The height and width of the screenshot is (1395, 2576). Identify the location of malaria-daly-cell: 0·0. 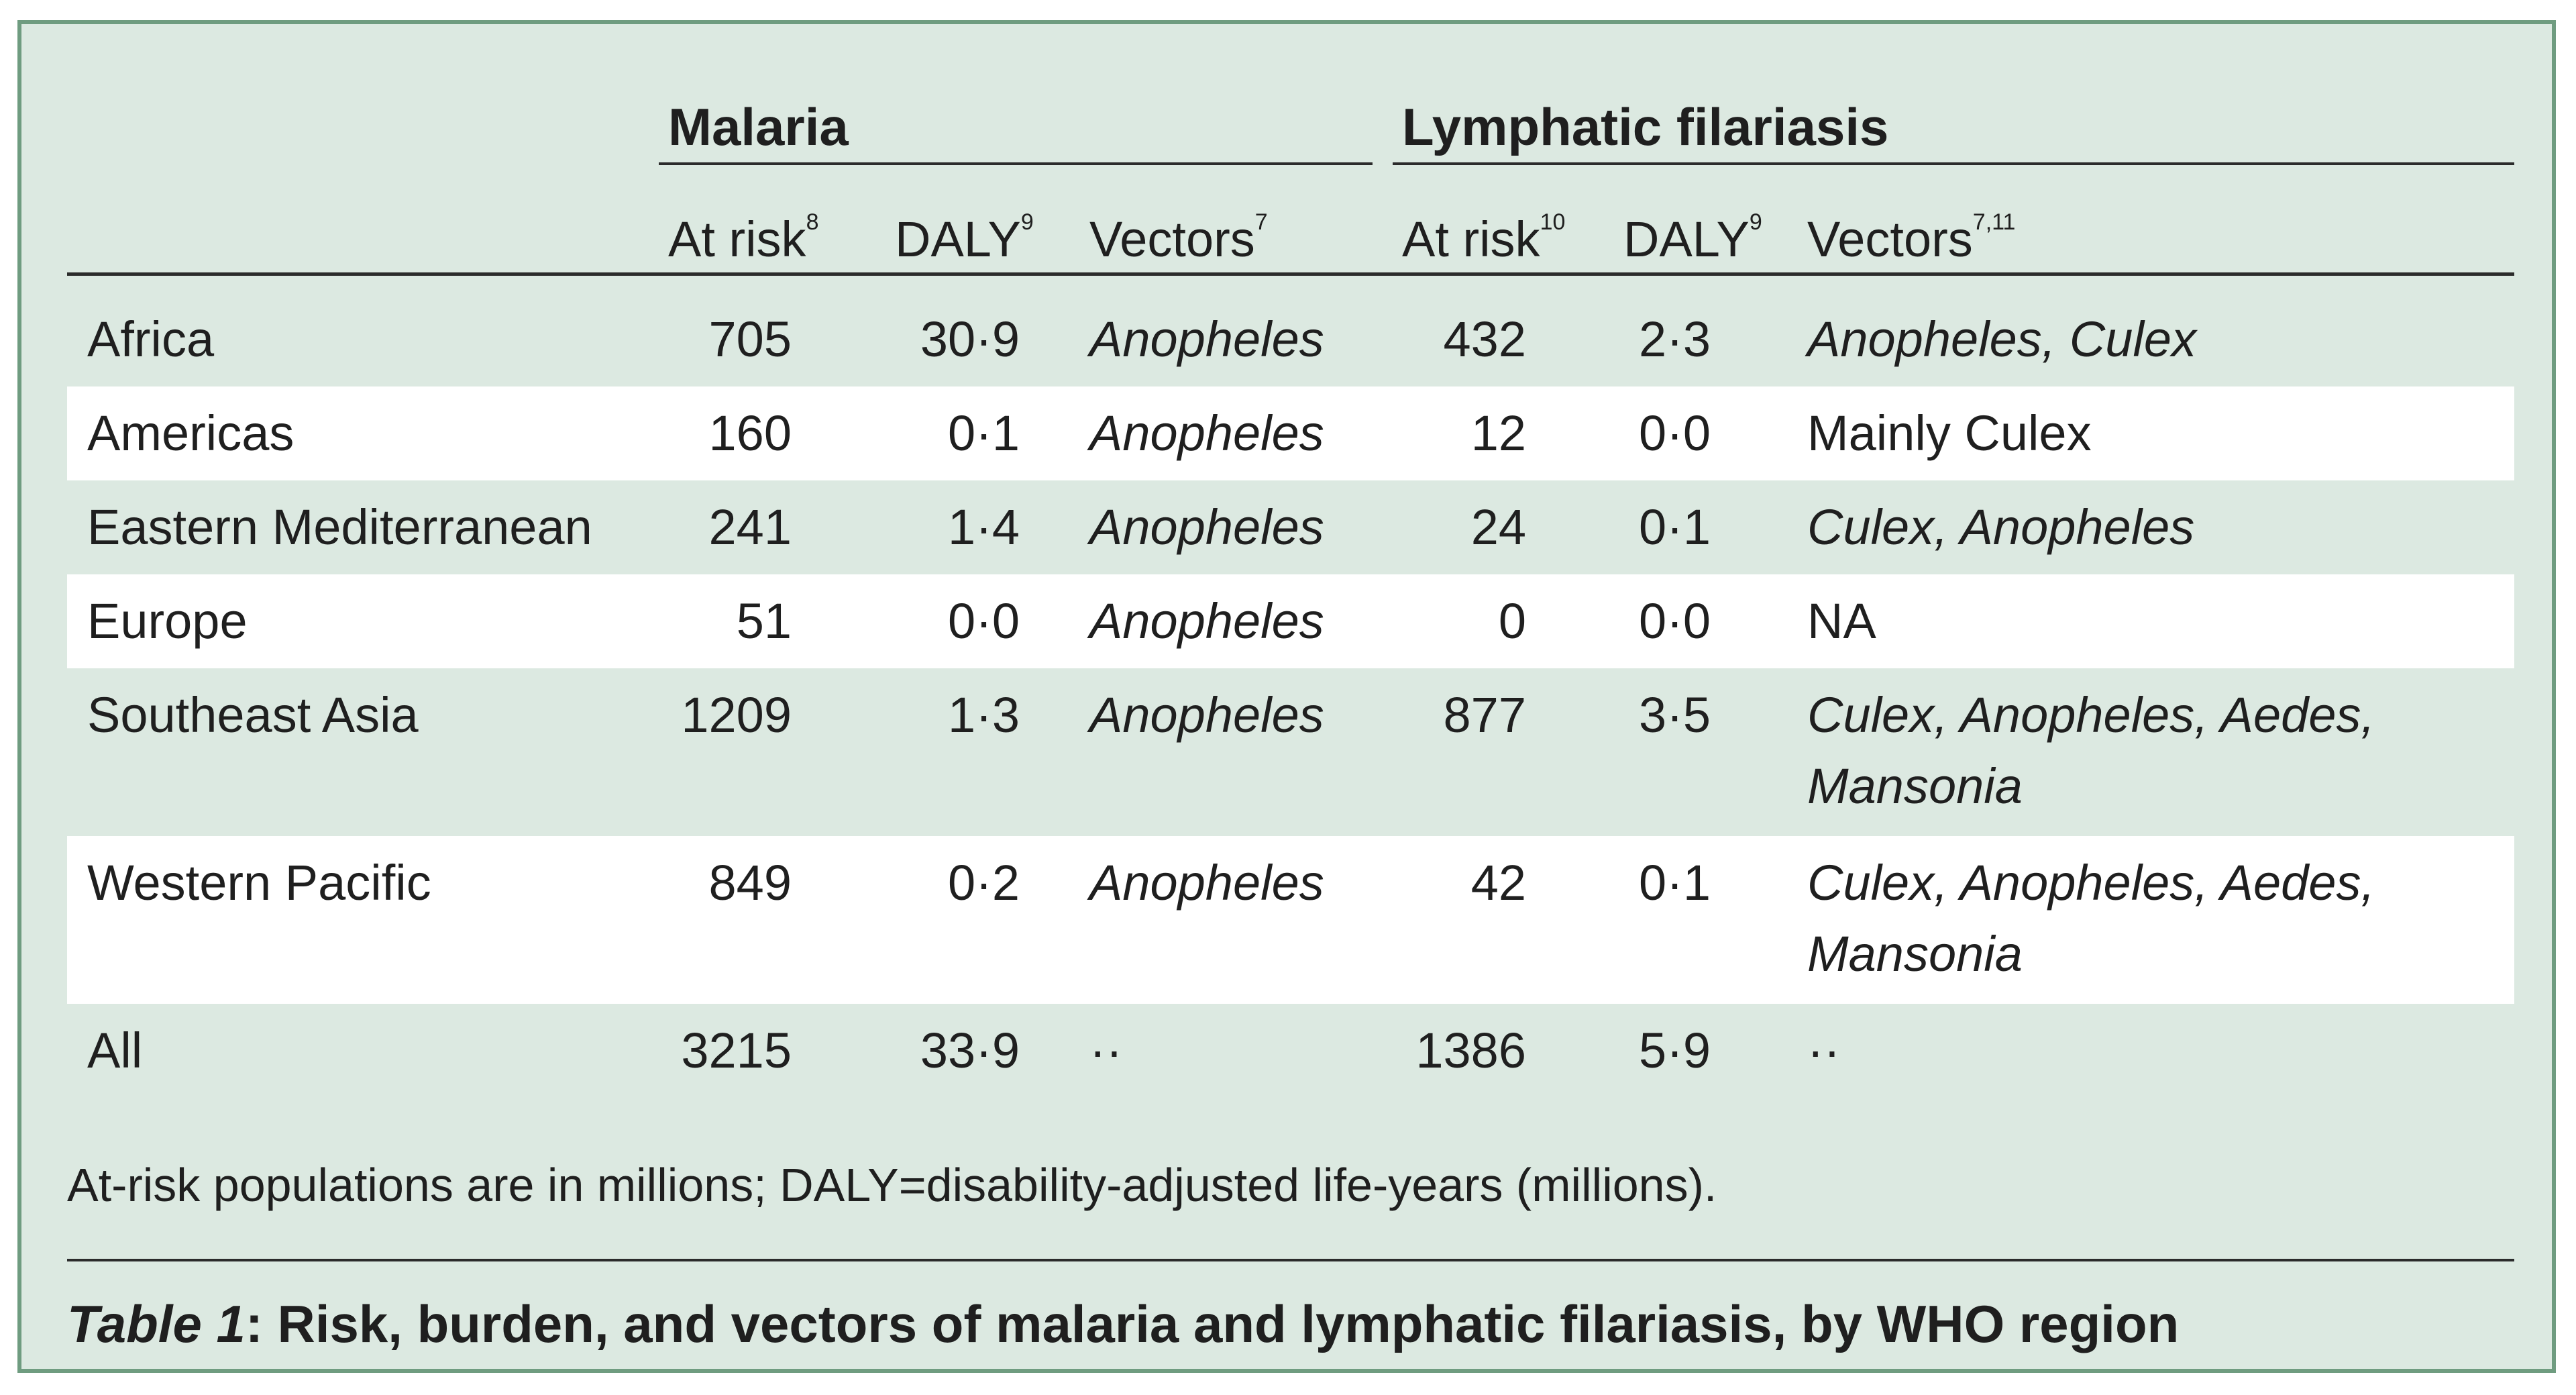
(984, 621).